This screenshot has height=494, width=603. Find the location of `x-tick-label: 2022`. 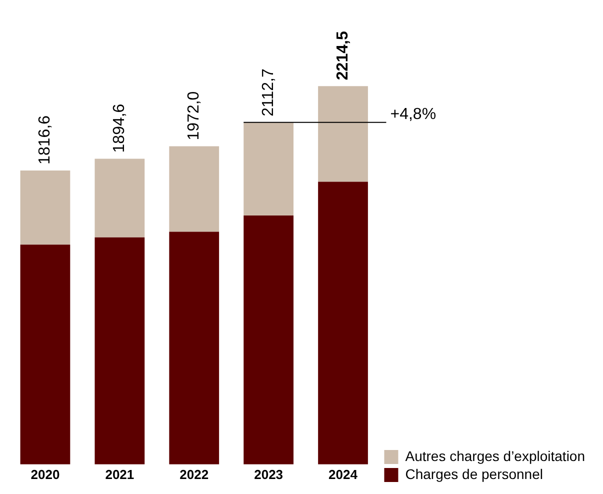

x-tick-label: 2022 is located at coordinates (194, 474).